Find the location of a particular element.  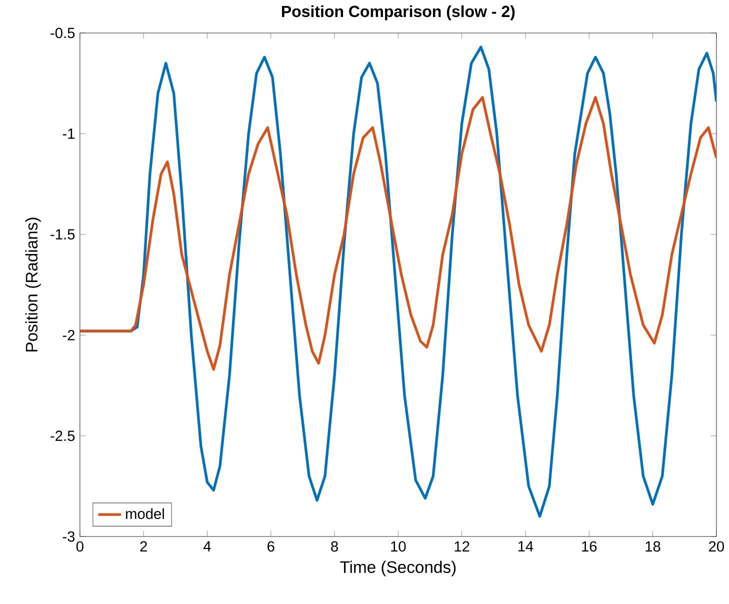

y-axis-title: Position (Radians) is located at coordinates (33, 285).